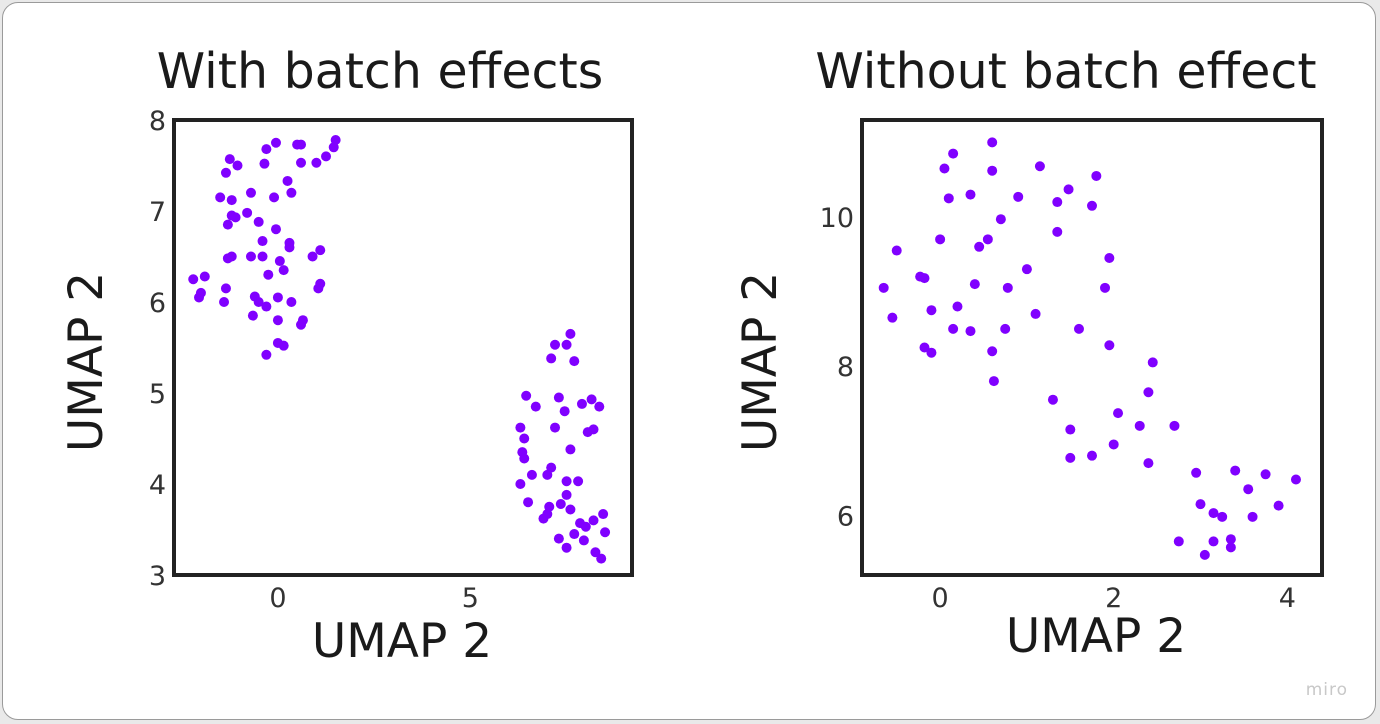 The image size is (1380, 724). Describe the element at coordinates (1065, 71) in the screenshot. I see `chart-title: Without batch effect` at that location.